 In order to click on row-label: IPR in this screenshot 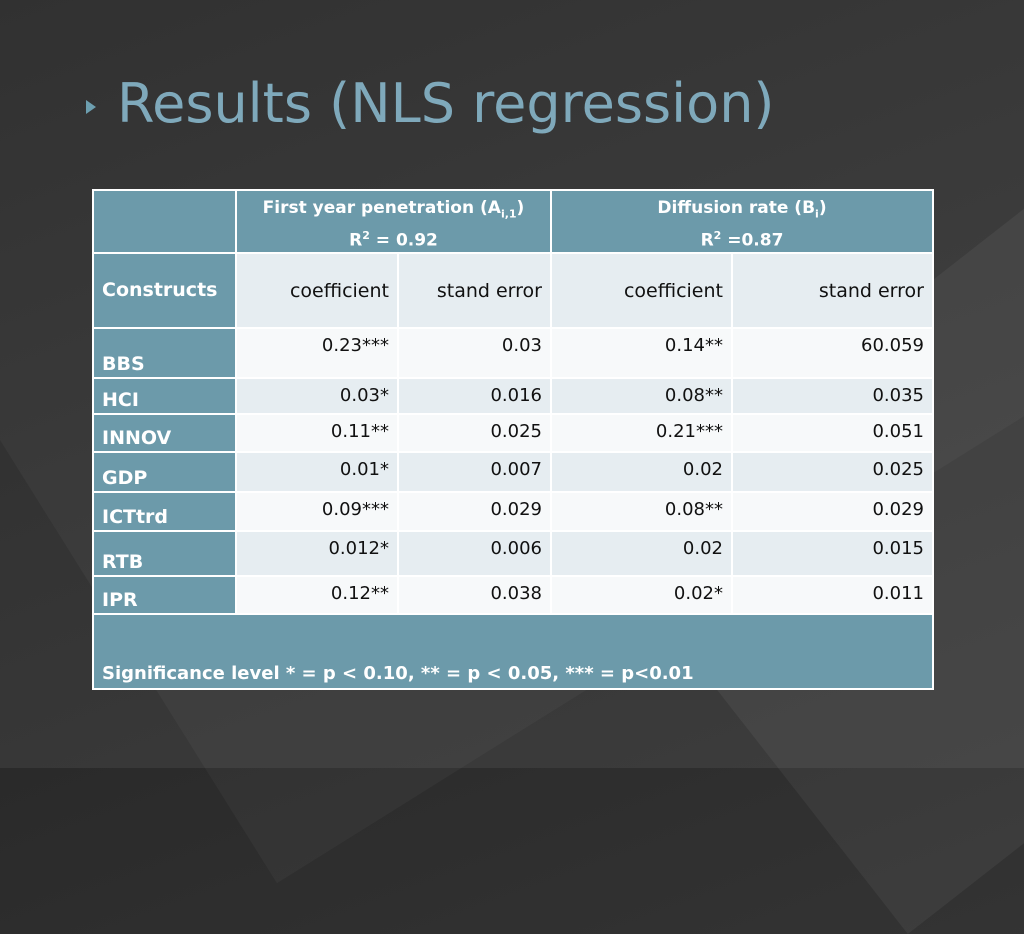, I will do `click(164, 595)`.